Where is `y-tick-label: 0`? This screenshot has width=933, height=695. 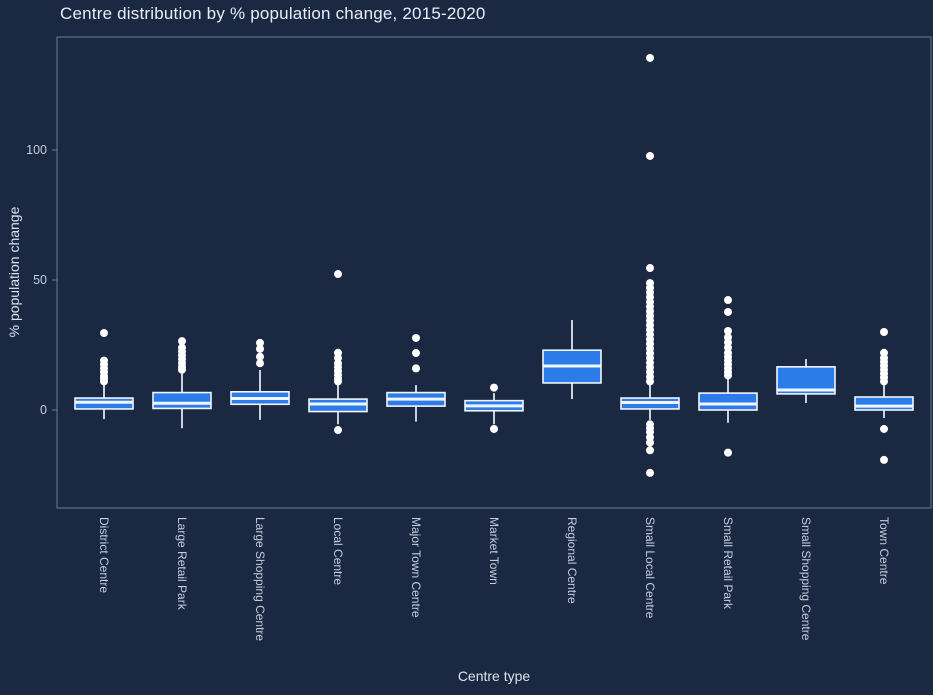
y-tick-label: 0 is located at coordinates (43, 410).